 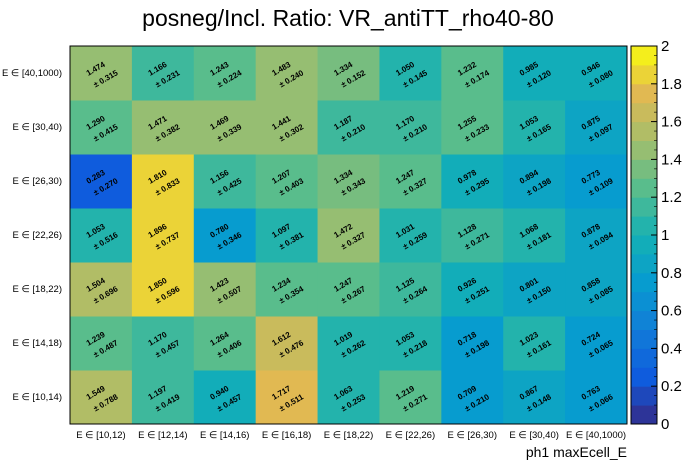 What do you see at coordinates (348, 435) in the screenshot?
I see `x-tick-label: E ∈ [18,22)` at bounding box center [348, 435].